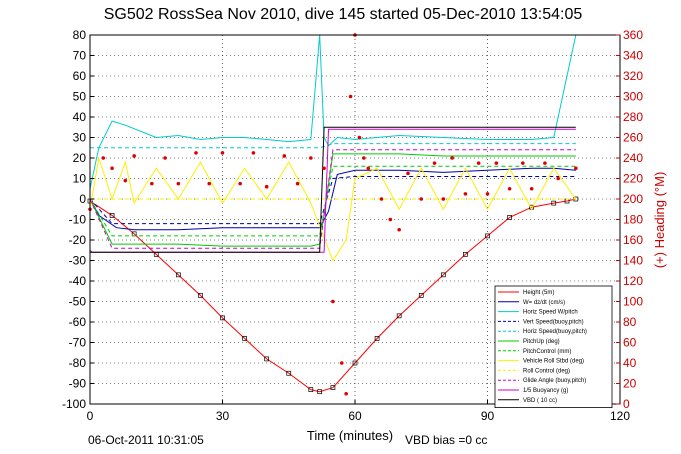  I want to click on legend-entry: Roll Control (deg), so click(546, 371).